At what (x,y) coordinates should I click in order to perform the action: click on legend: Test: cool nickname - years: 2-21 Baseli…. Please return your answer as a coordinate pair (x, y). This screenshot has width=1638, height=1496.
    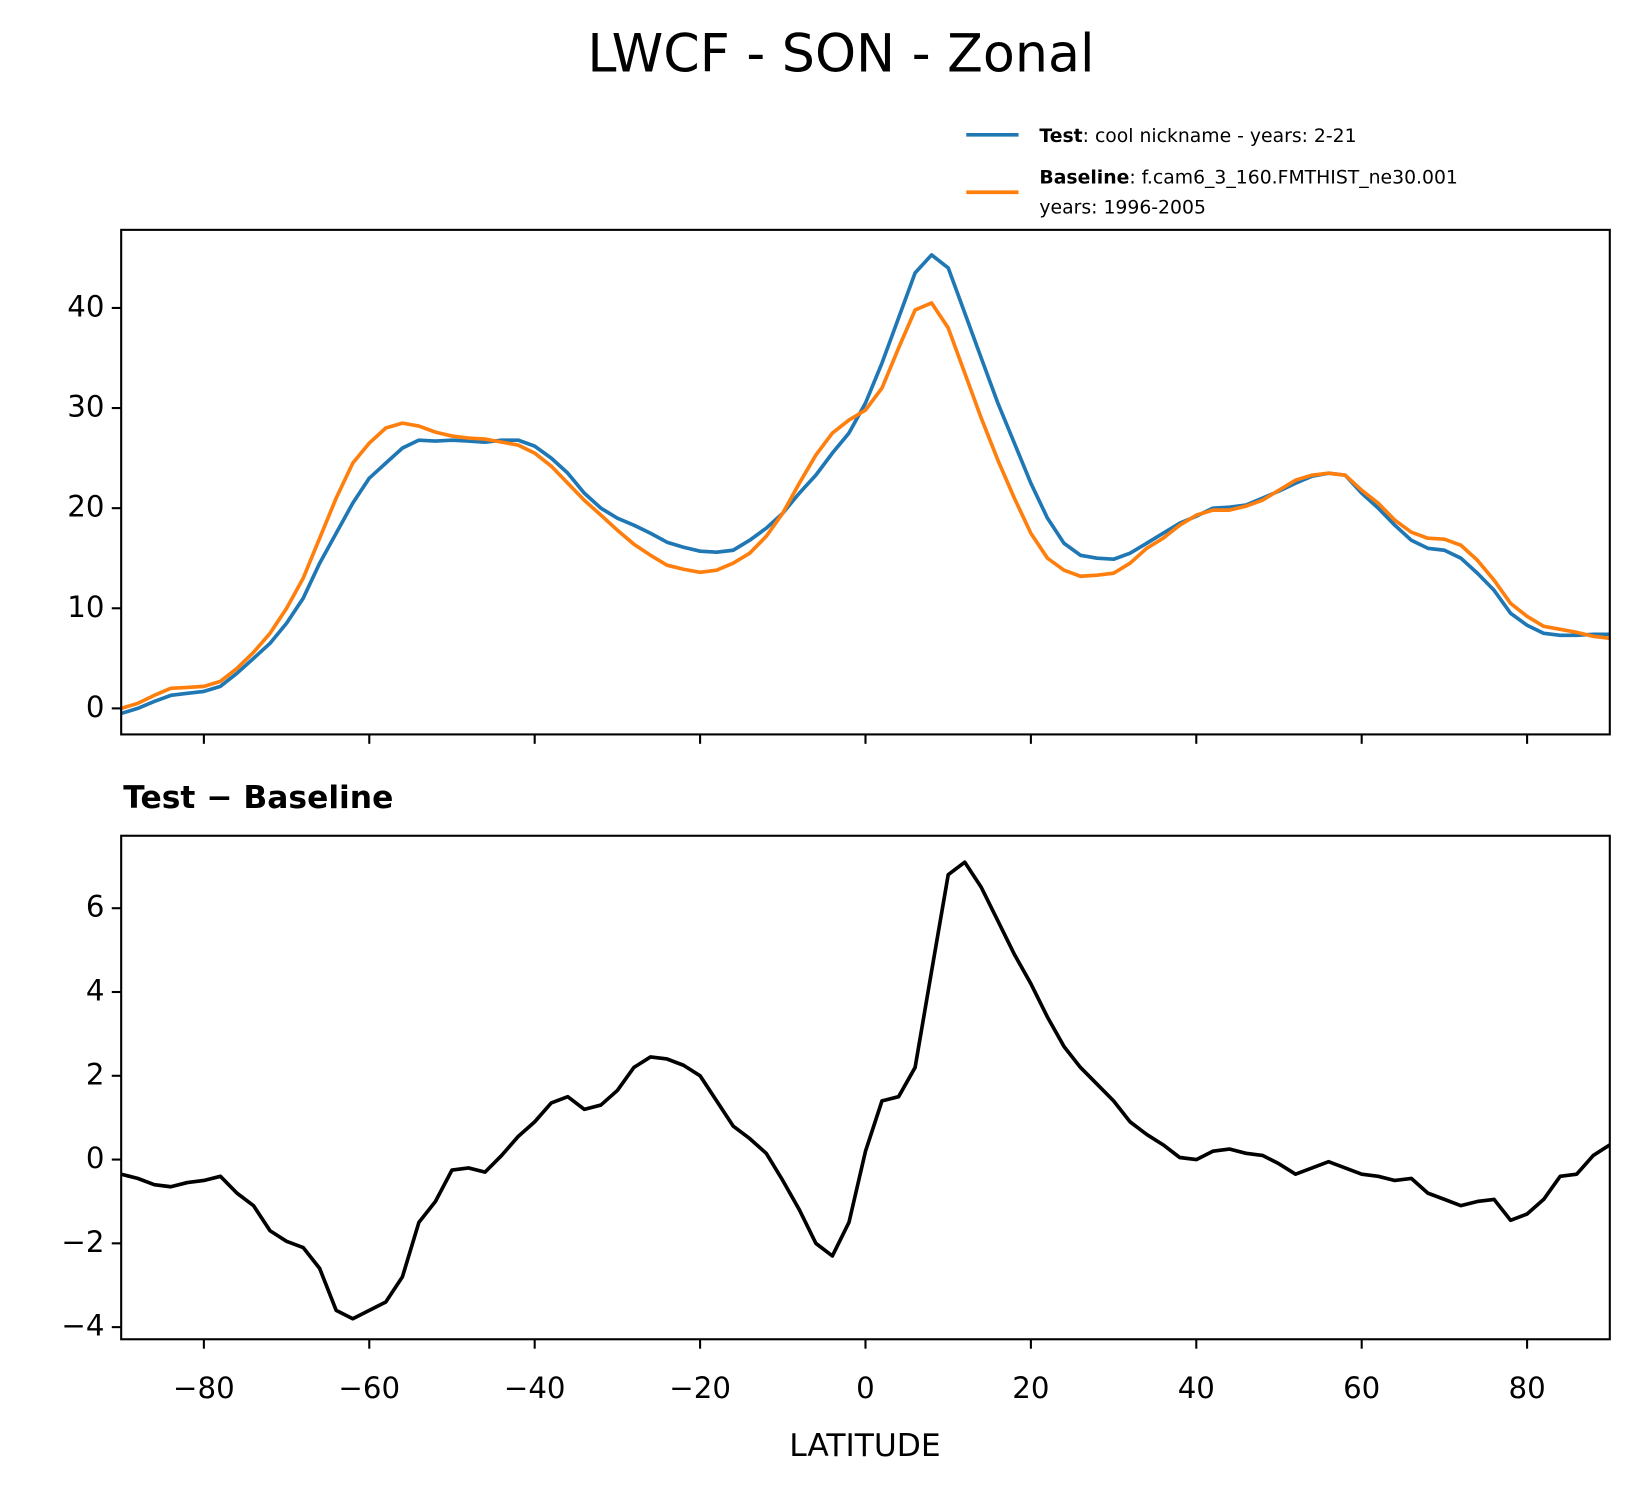
    Looking at the image, I should click on (1212, 171).